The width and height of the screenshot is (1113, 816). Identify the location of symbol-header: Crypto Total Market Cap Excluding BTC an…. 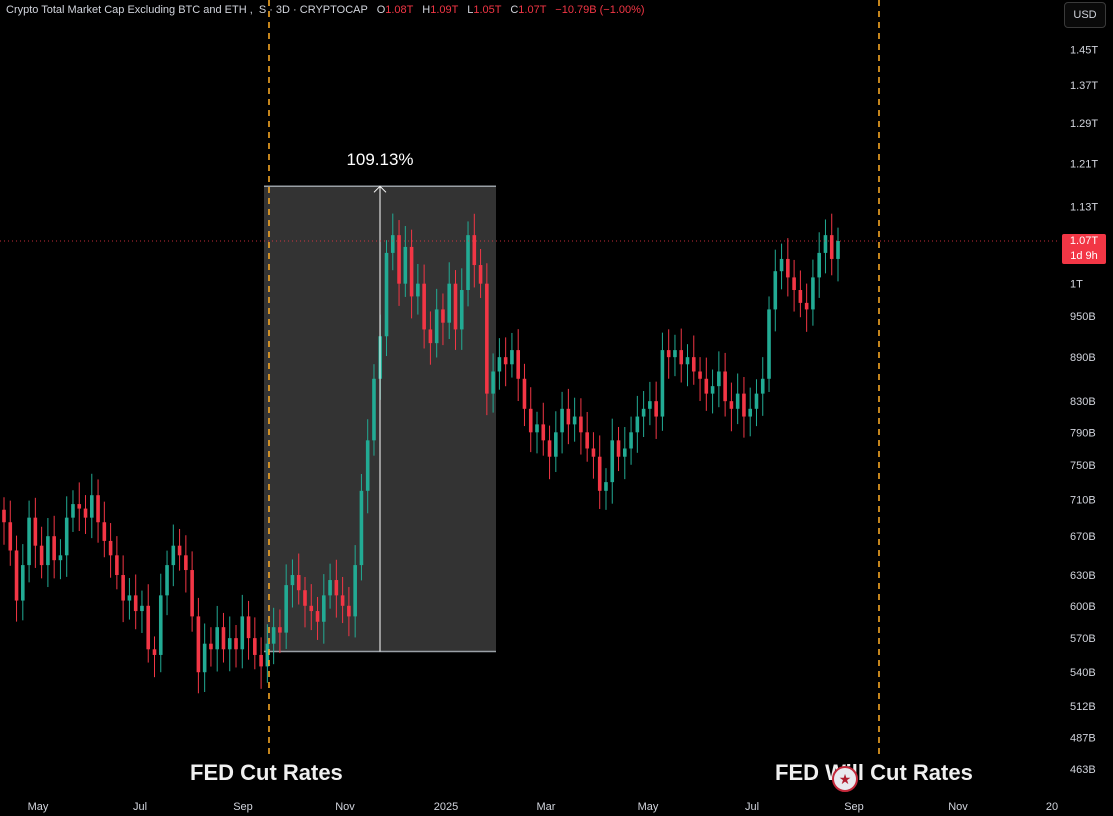
(325, 10).